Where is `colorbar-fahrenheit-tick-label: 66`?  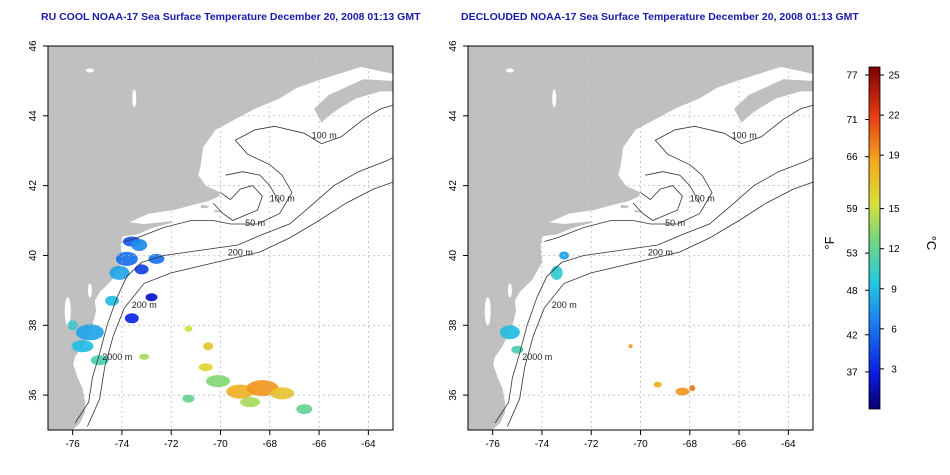
colorbar-fahrenheit-tick-label: 66 is located at coordinates (852, 157).